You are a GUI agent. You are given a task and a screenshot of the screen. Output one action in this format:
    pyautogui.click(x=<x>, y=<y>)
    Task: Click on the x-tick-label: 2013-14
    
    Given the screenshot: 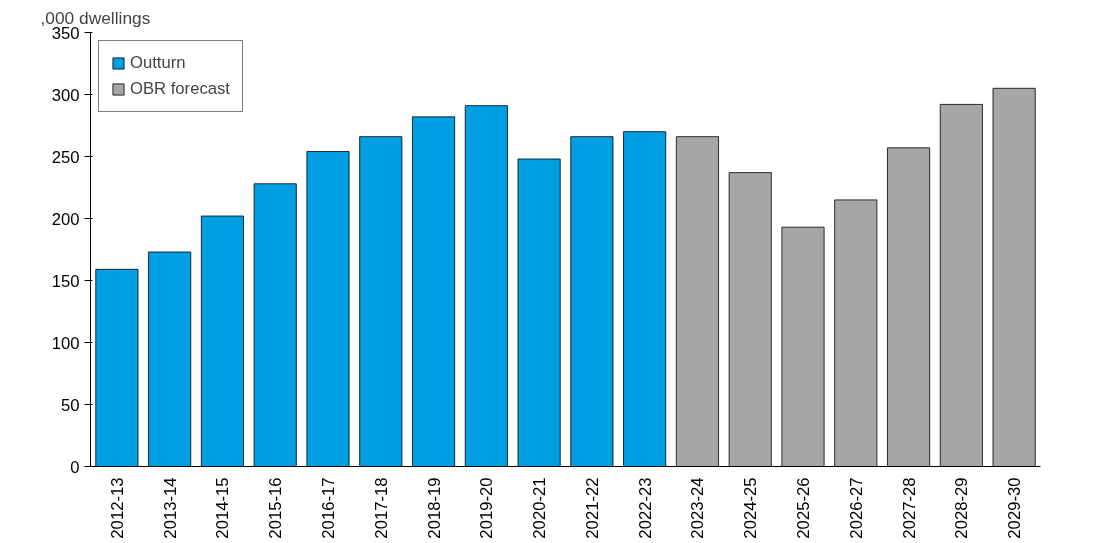 What is the action you would take?
    pyautogui.click(x=170, y=508)
    